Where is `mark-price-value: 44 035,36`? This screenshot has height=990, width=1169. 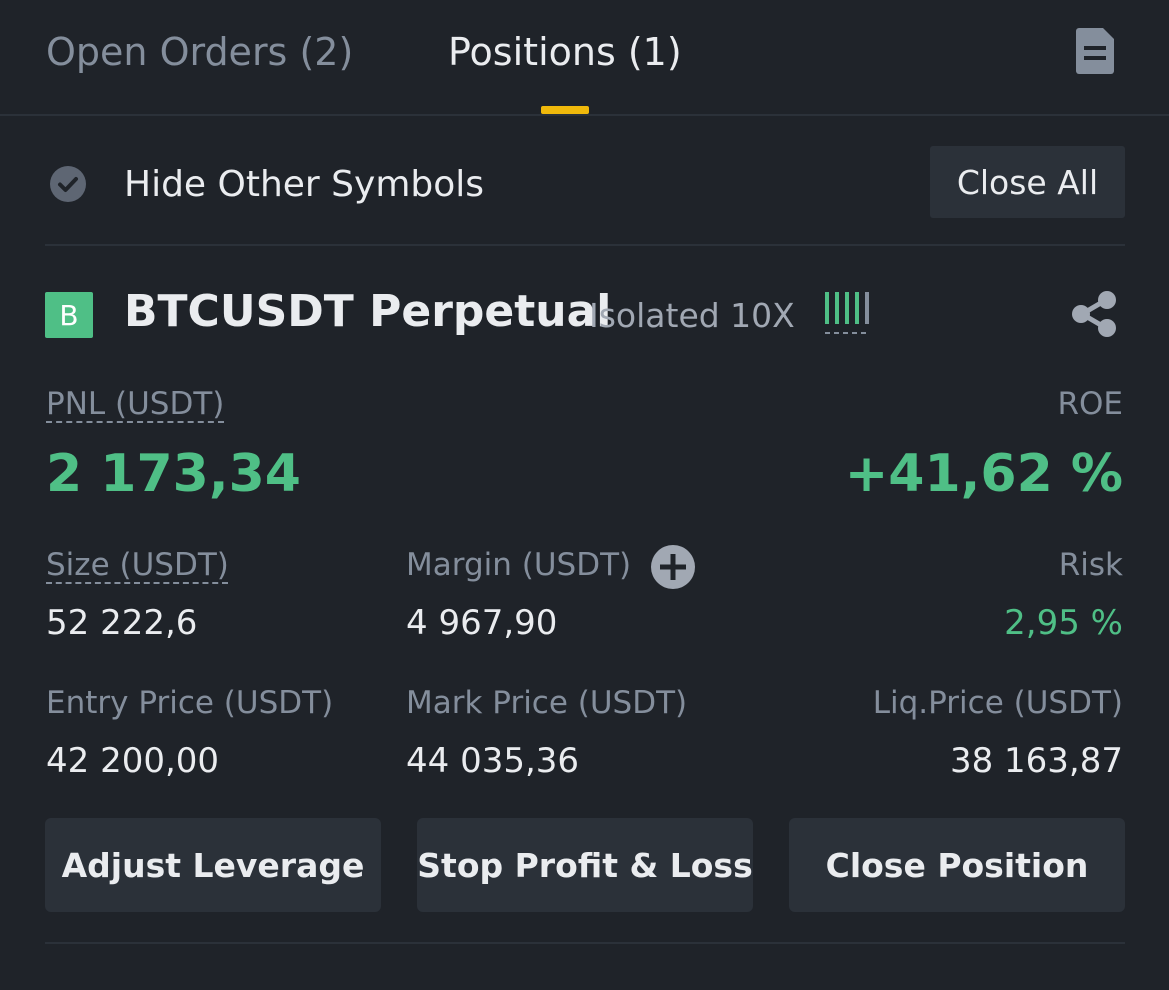 mark-price-value: 44 035,36 is located at coordinates (493, 761).